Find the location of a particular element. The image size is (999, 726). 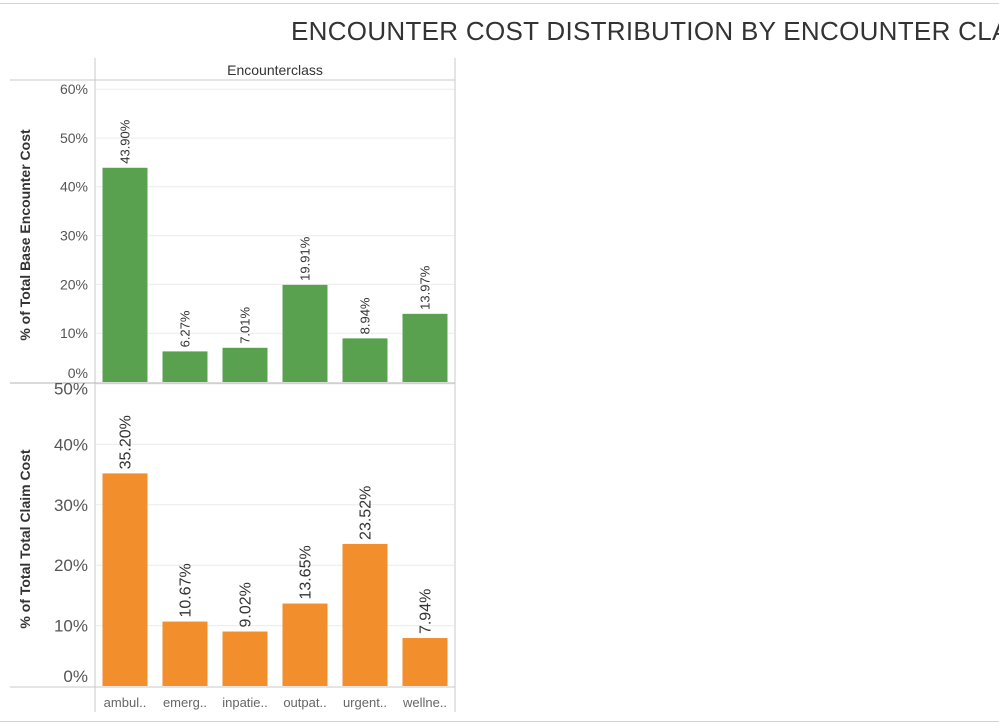

bar-value-label: 35.20% is located at coordinates (126, 442).